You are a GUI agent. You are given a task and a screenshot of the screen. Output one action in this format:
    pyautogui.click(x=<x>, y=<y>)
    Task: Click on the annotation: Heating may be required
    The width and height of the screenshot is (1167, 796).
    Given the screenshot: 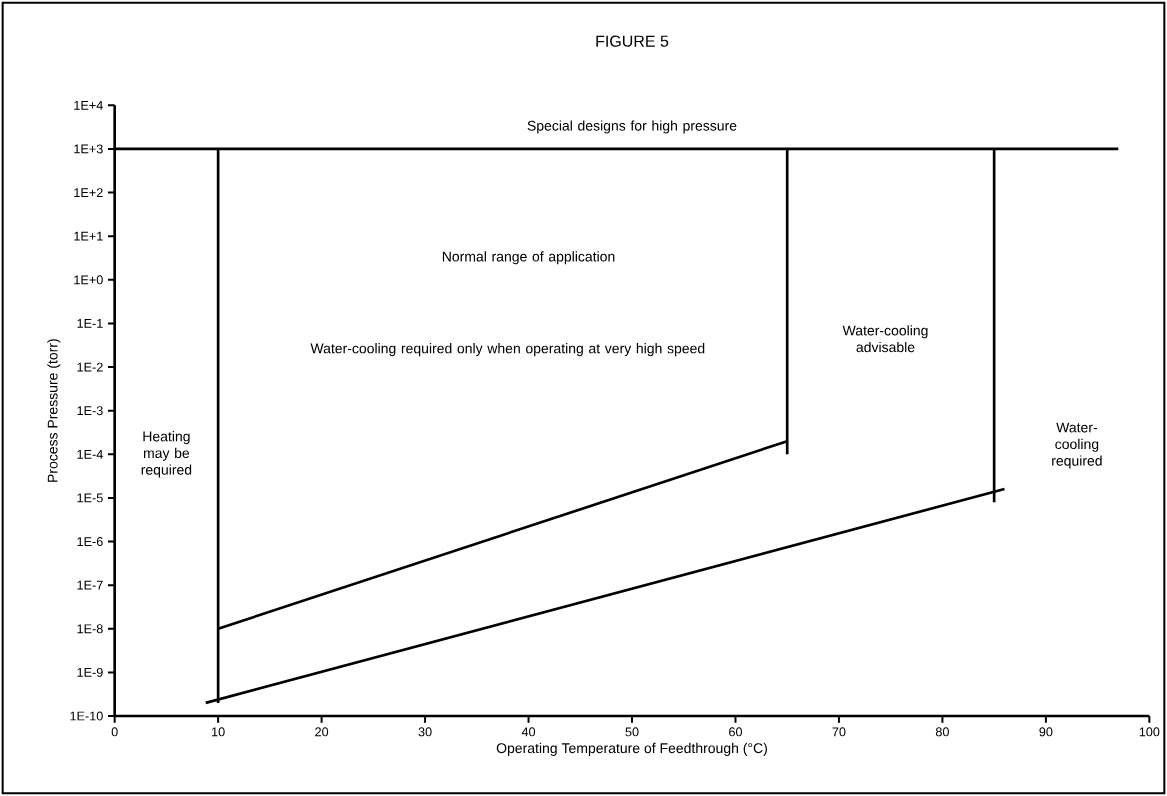 What is the action you would take?
    pyautogui.click(x=166, y=454)
    